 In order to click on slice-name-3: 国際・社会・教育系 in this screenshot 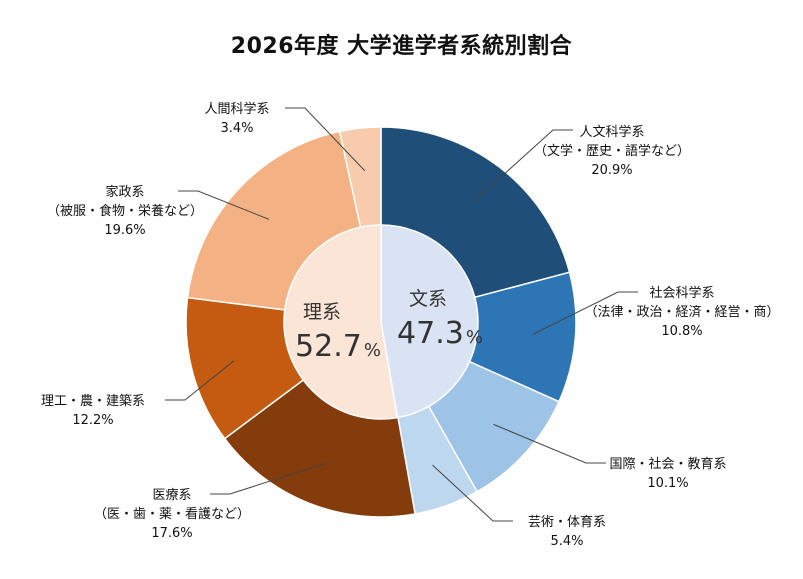, I will do `click(667, 464)`.